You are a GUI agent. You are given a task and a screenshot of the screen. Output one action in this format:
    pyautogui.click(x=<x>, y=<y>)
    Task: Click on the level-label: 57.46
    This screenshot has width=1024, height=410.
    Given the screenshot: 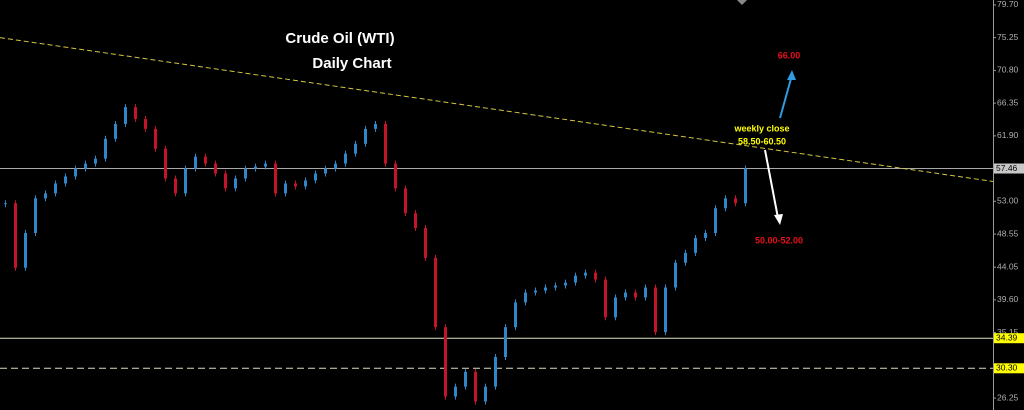 What is the action you would take?
    pyautogui.click(x=1007, y=168)
    